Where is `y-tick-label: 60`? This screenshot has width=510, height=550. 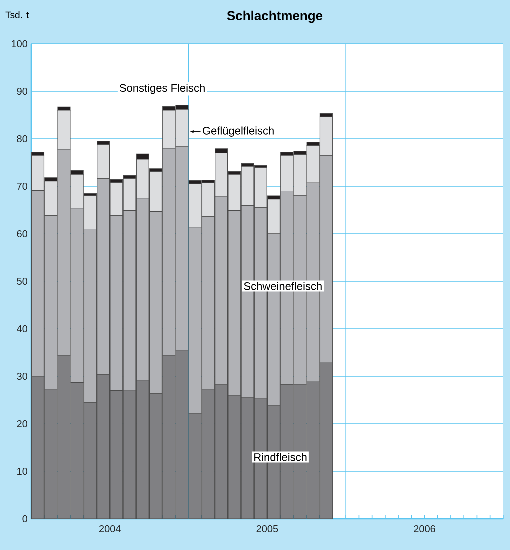
y-tick-label: 60 is located at coordinates (22, 234).